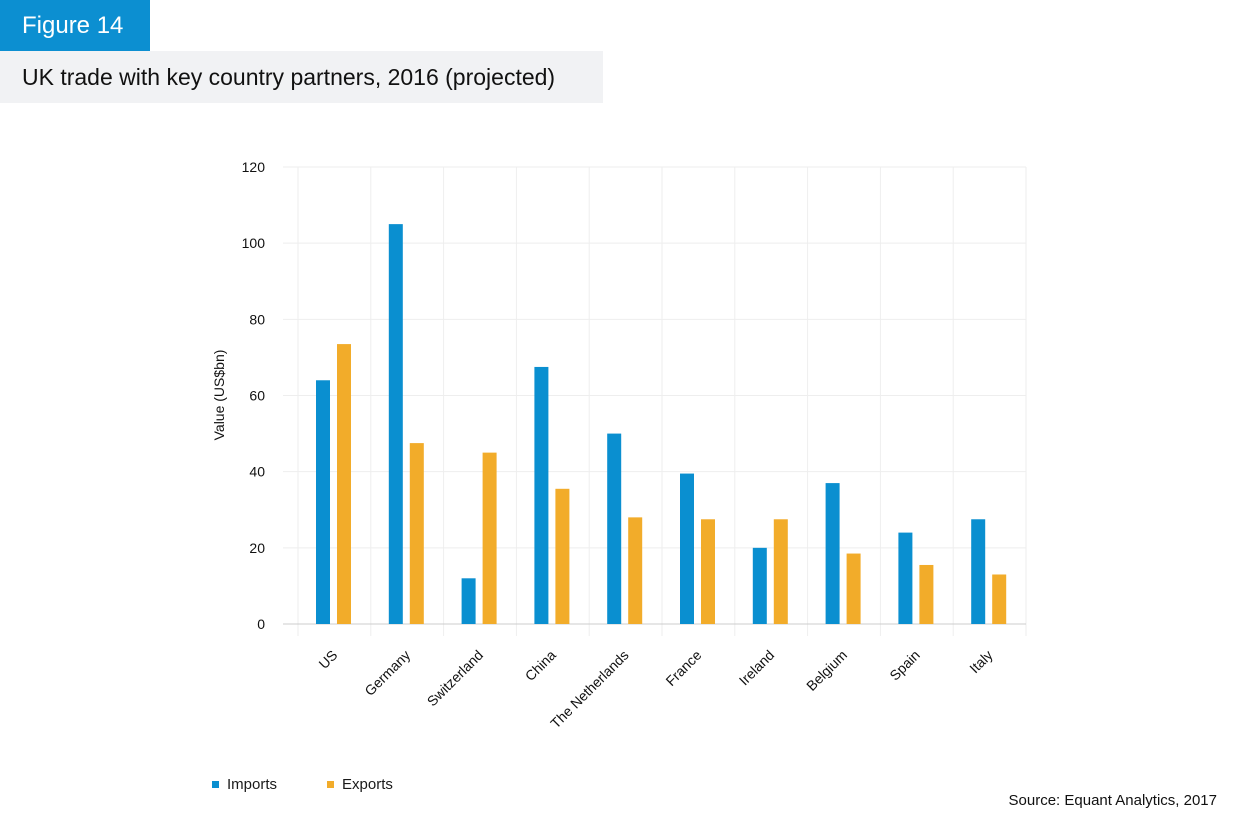 This screenshot has height=830, width=1240. Describe the element at coordinates (215, 784) in the screenshot. I see `legend-swatch-imports` at that location.